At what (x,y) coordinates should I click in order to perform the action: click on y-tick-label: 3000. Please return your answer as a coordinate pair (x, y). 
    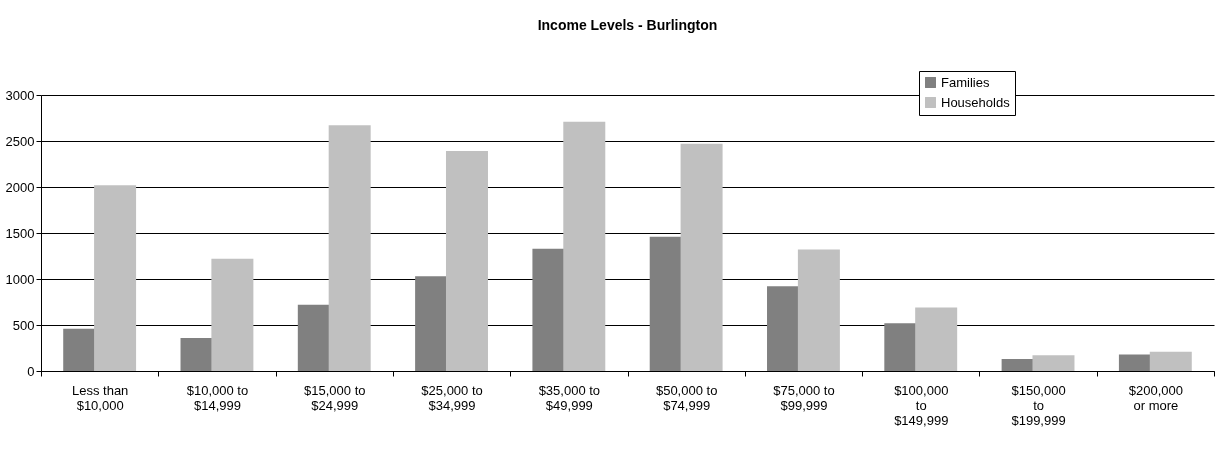
    Looking at the image, I should click on (20, 95).